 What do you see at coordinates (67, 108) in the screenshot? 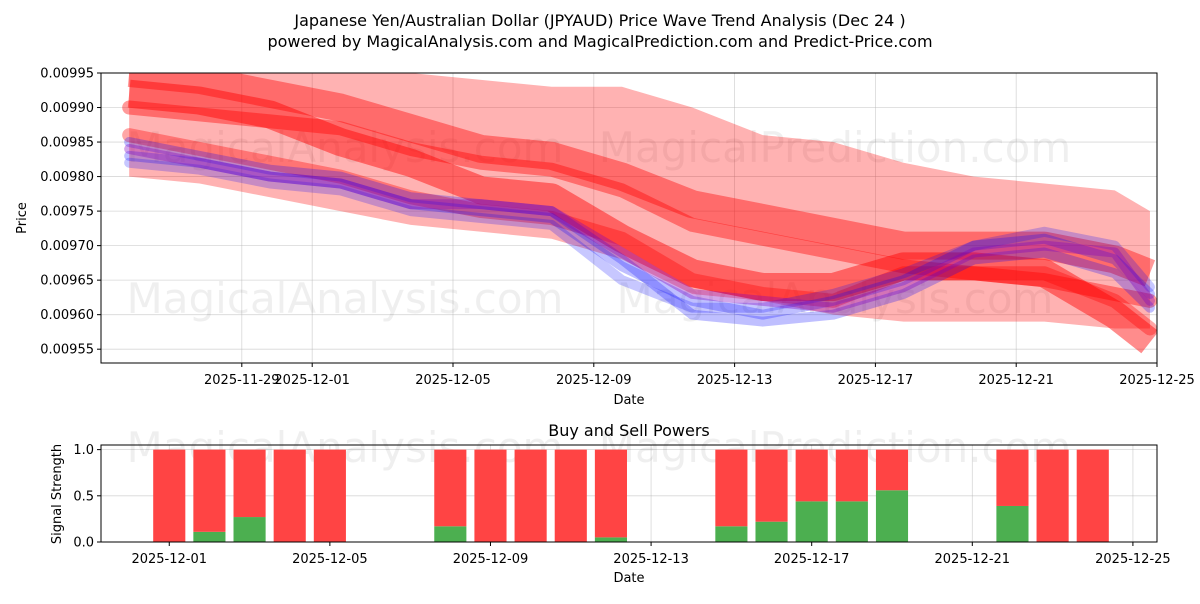
I see `price-y-tick-label: 0.00990` at bounding box center [67, 108].